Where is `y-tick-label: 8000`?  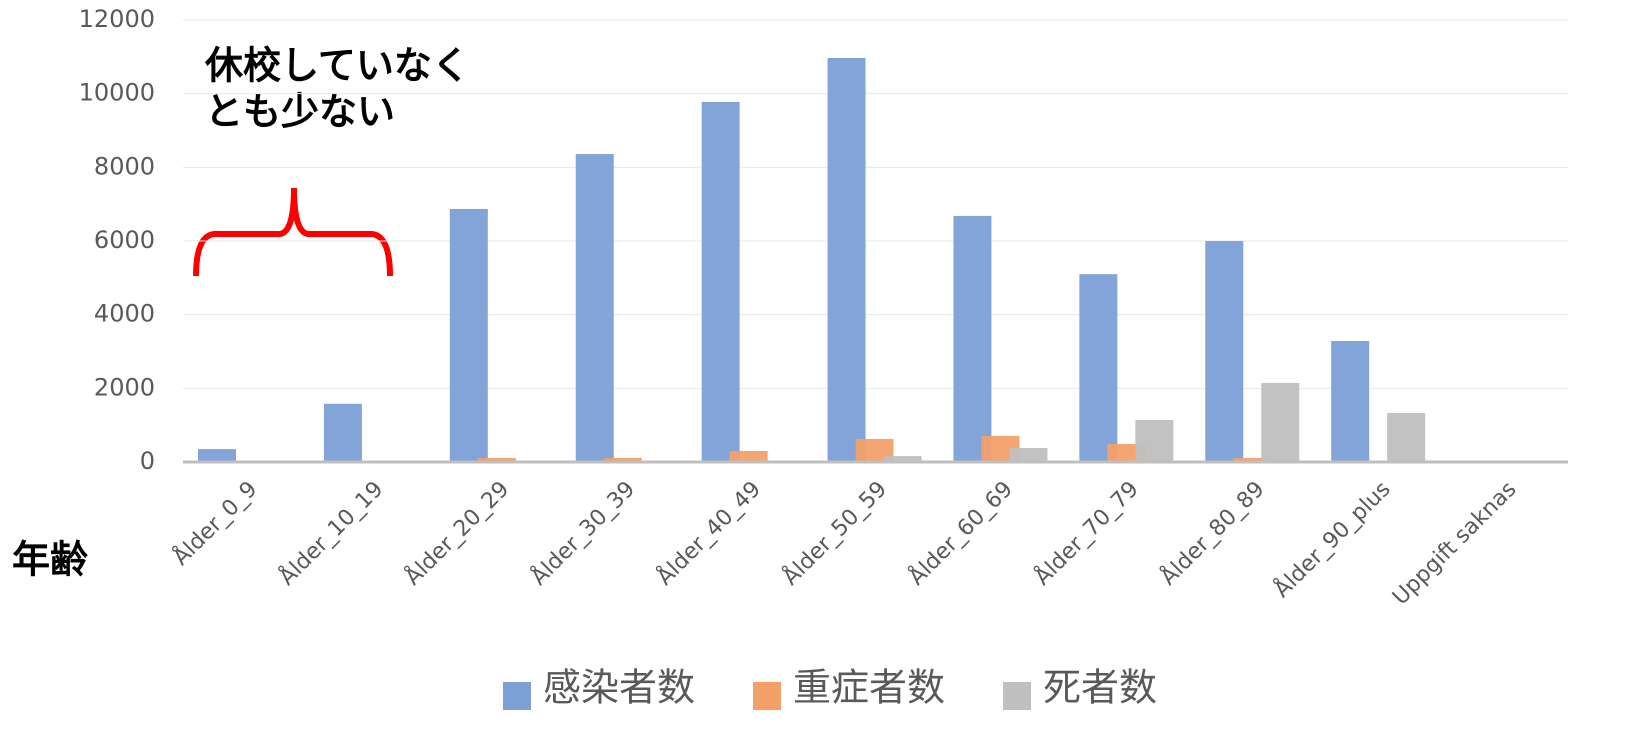 y-tick-label: 8000 is located at coordinates (124, 166).